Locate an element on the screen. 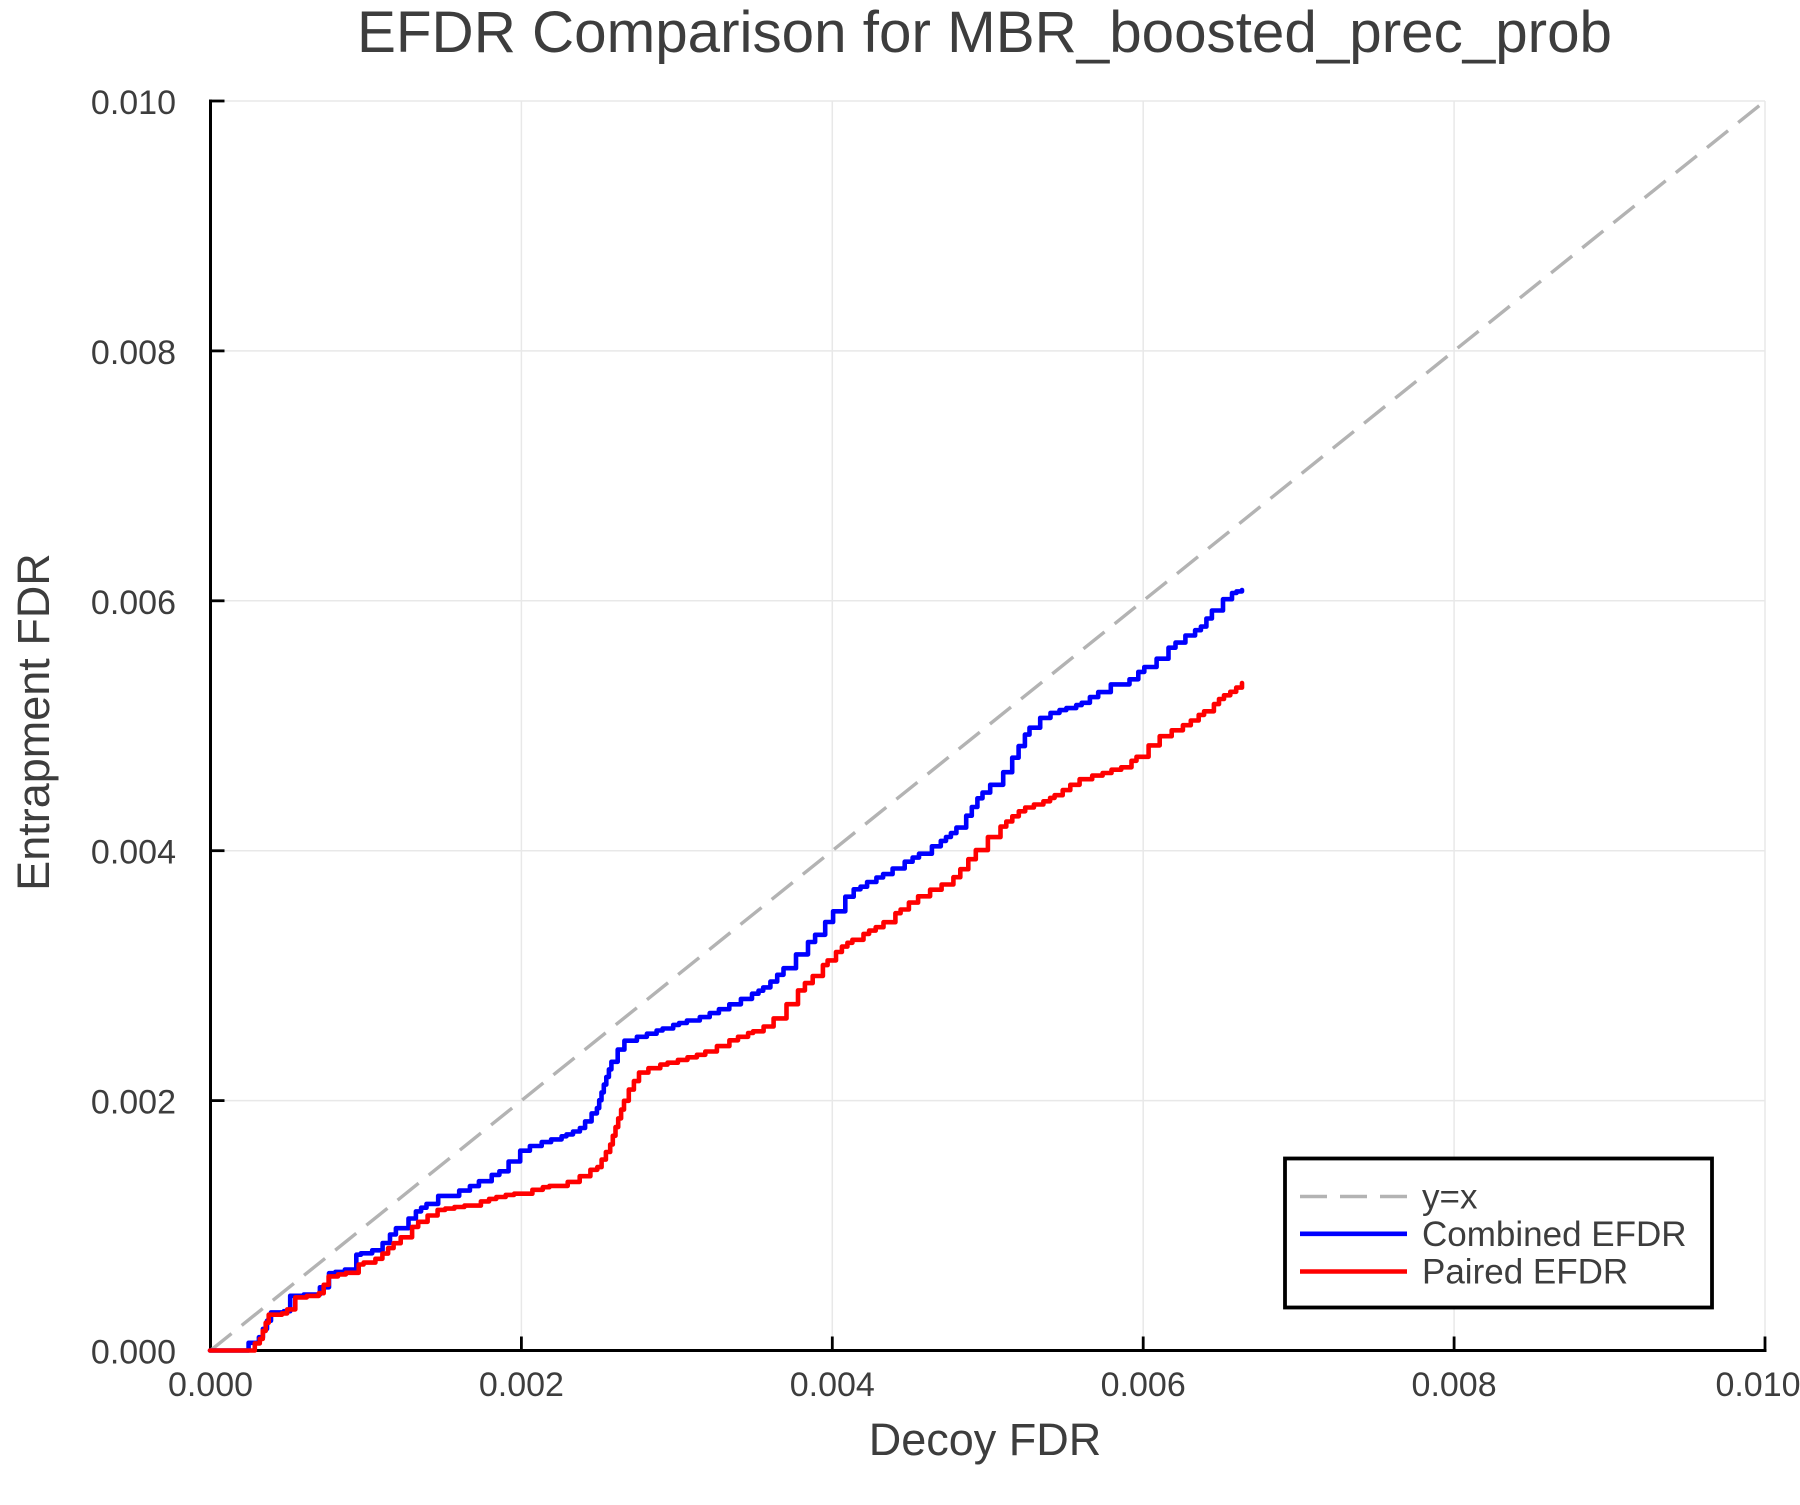 This screenshot has width=1800, height=1505. svg-text: y=x is located at coordinates (1450, 1197).